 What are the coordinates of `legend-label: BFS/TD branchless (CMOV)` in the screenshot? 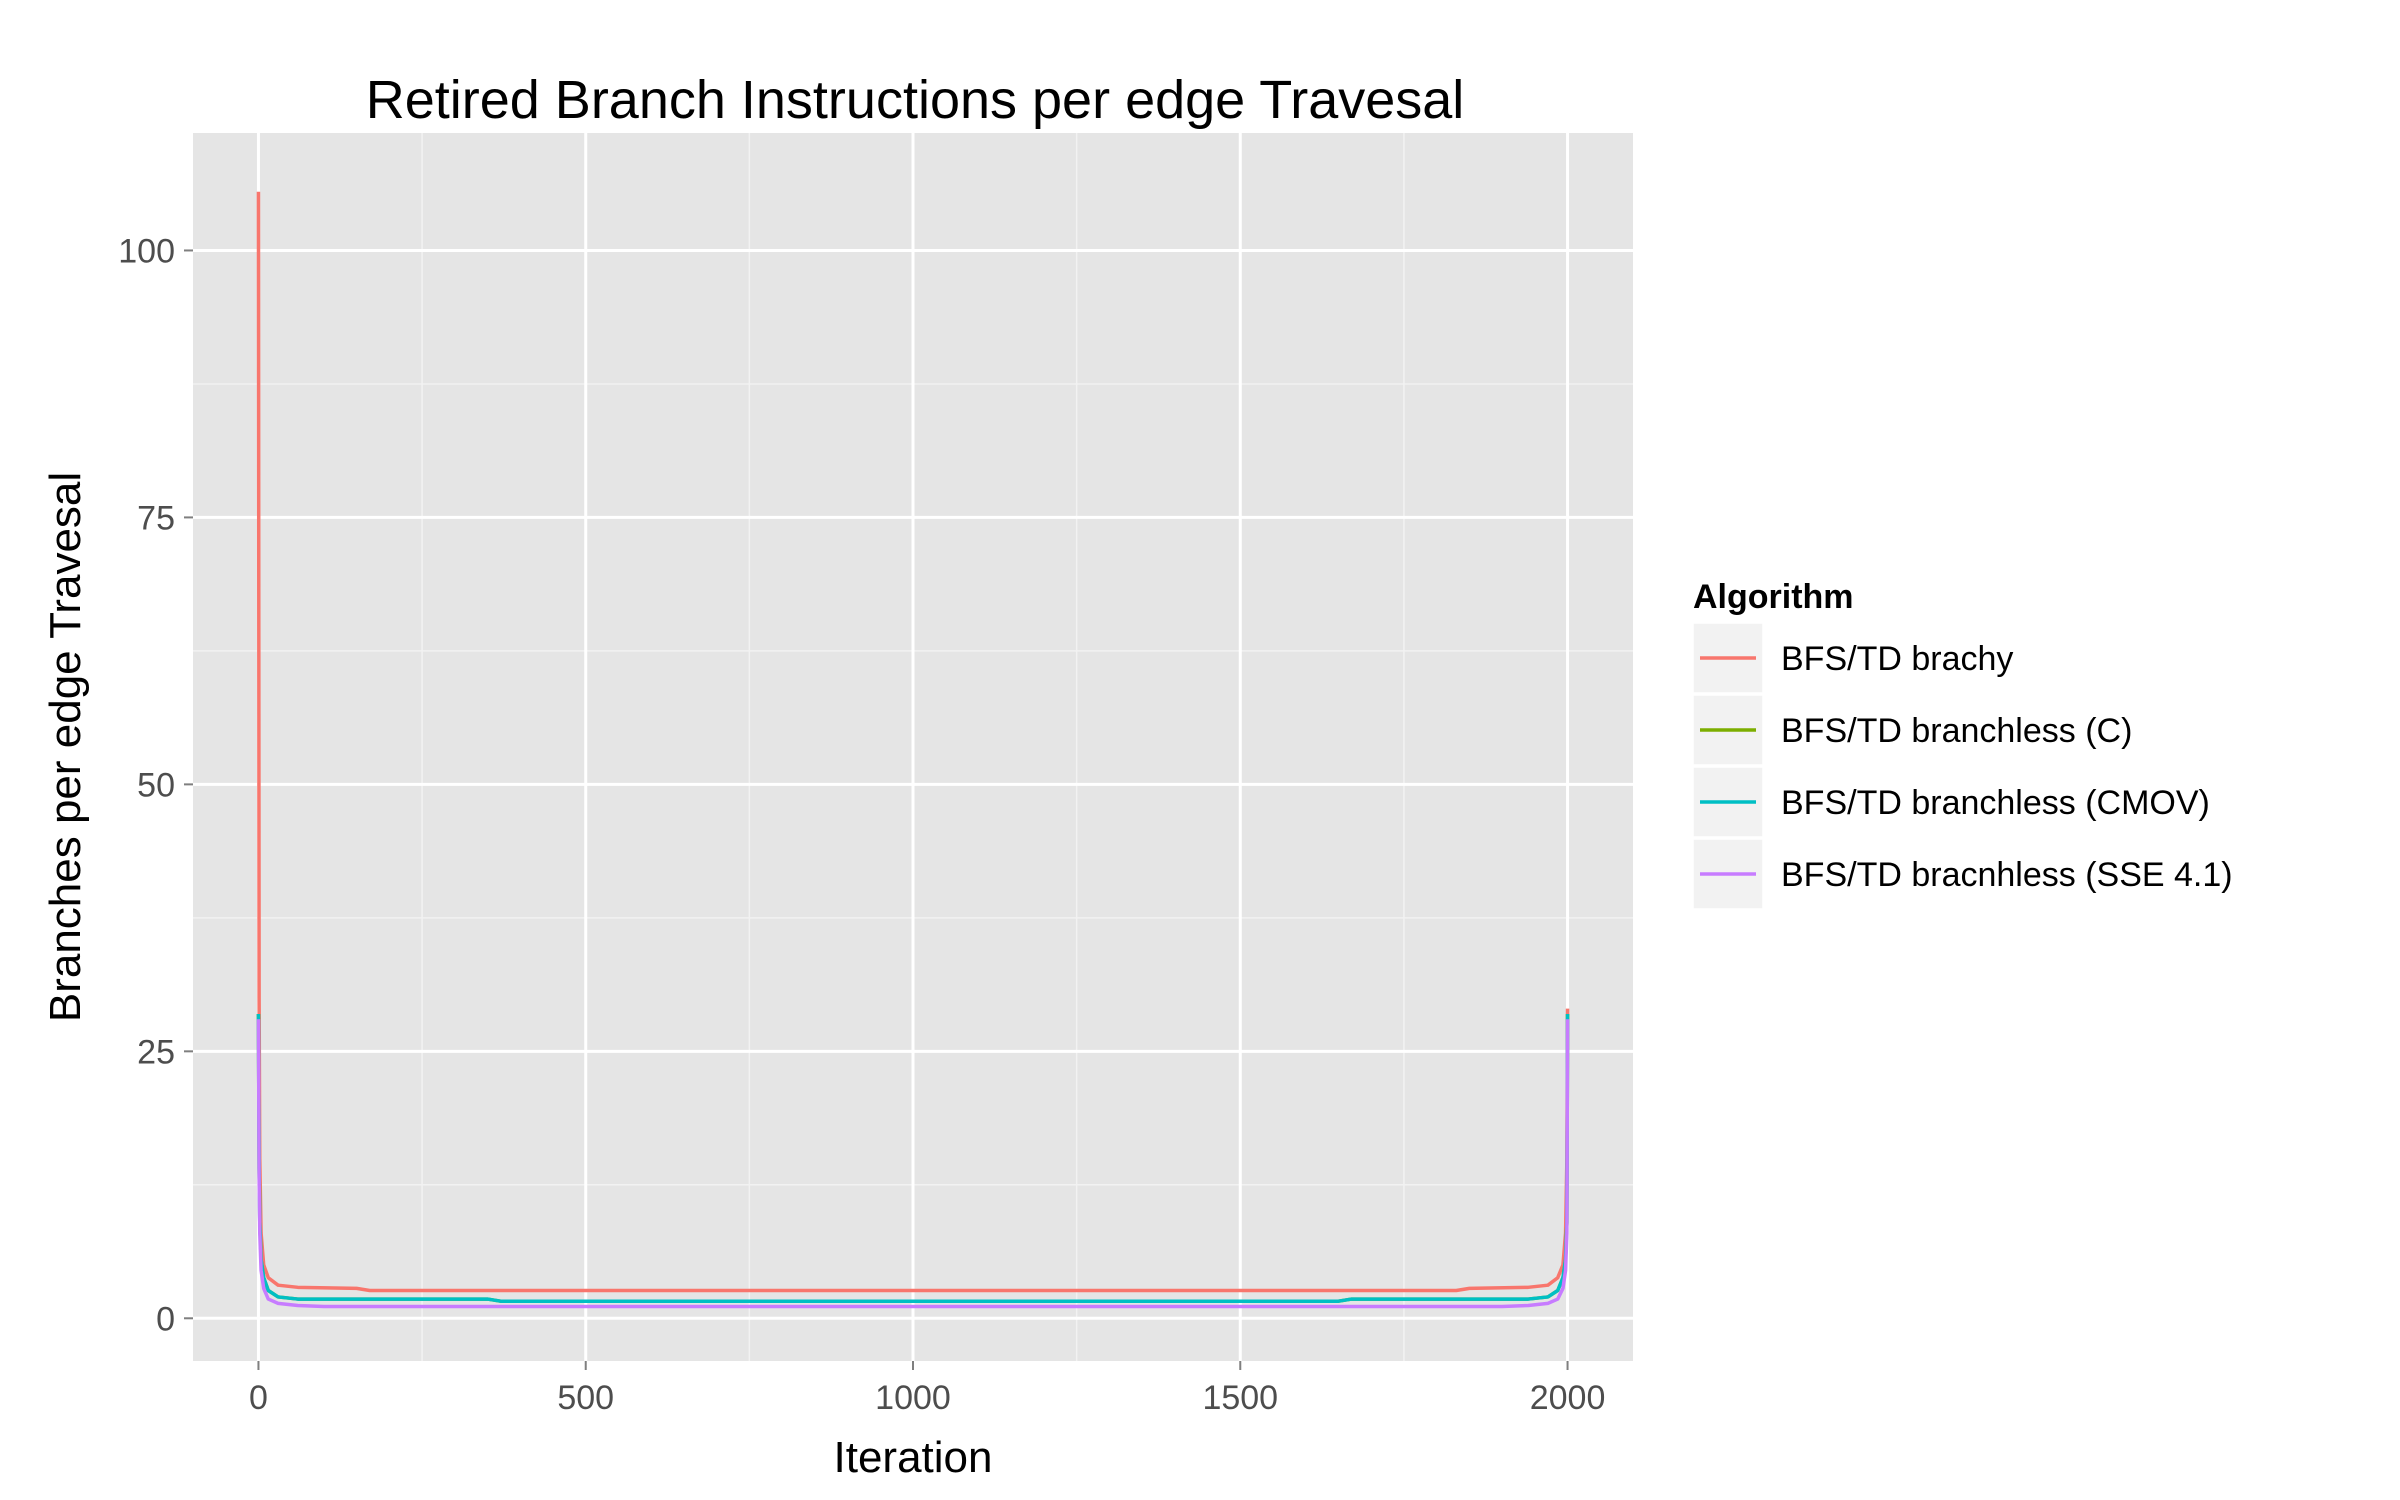 It's located at (1995, 803).